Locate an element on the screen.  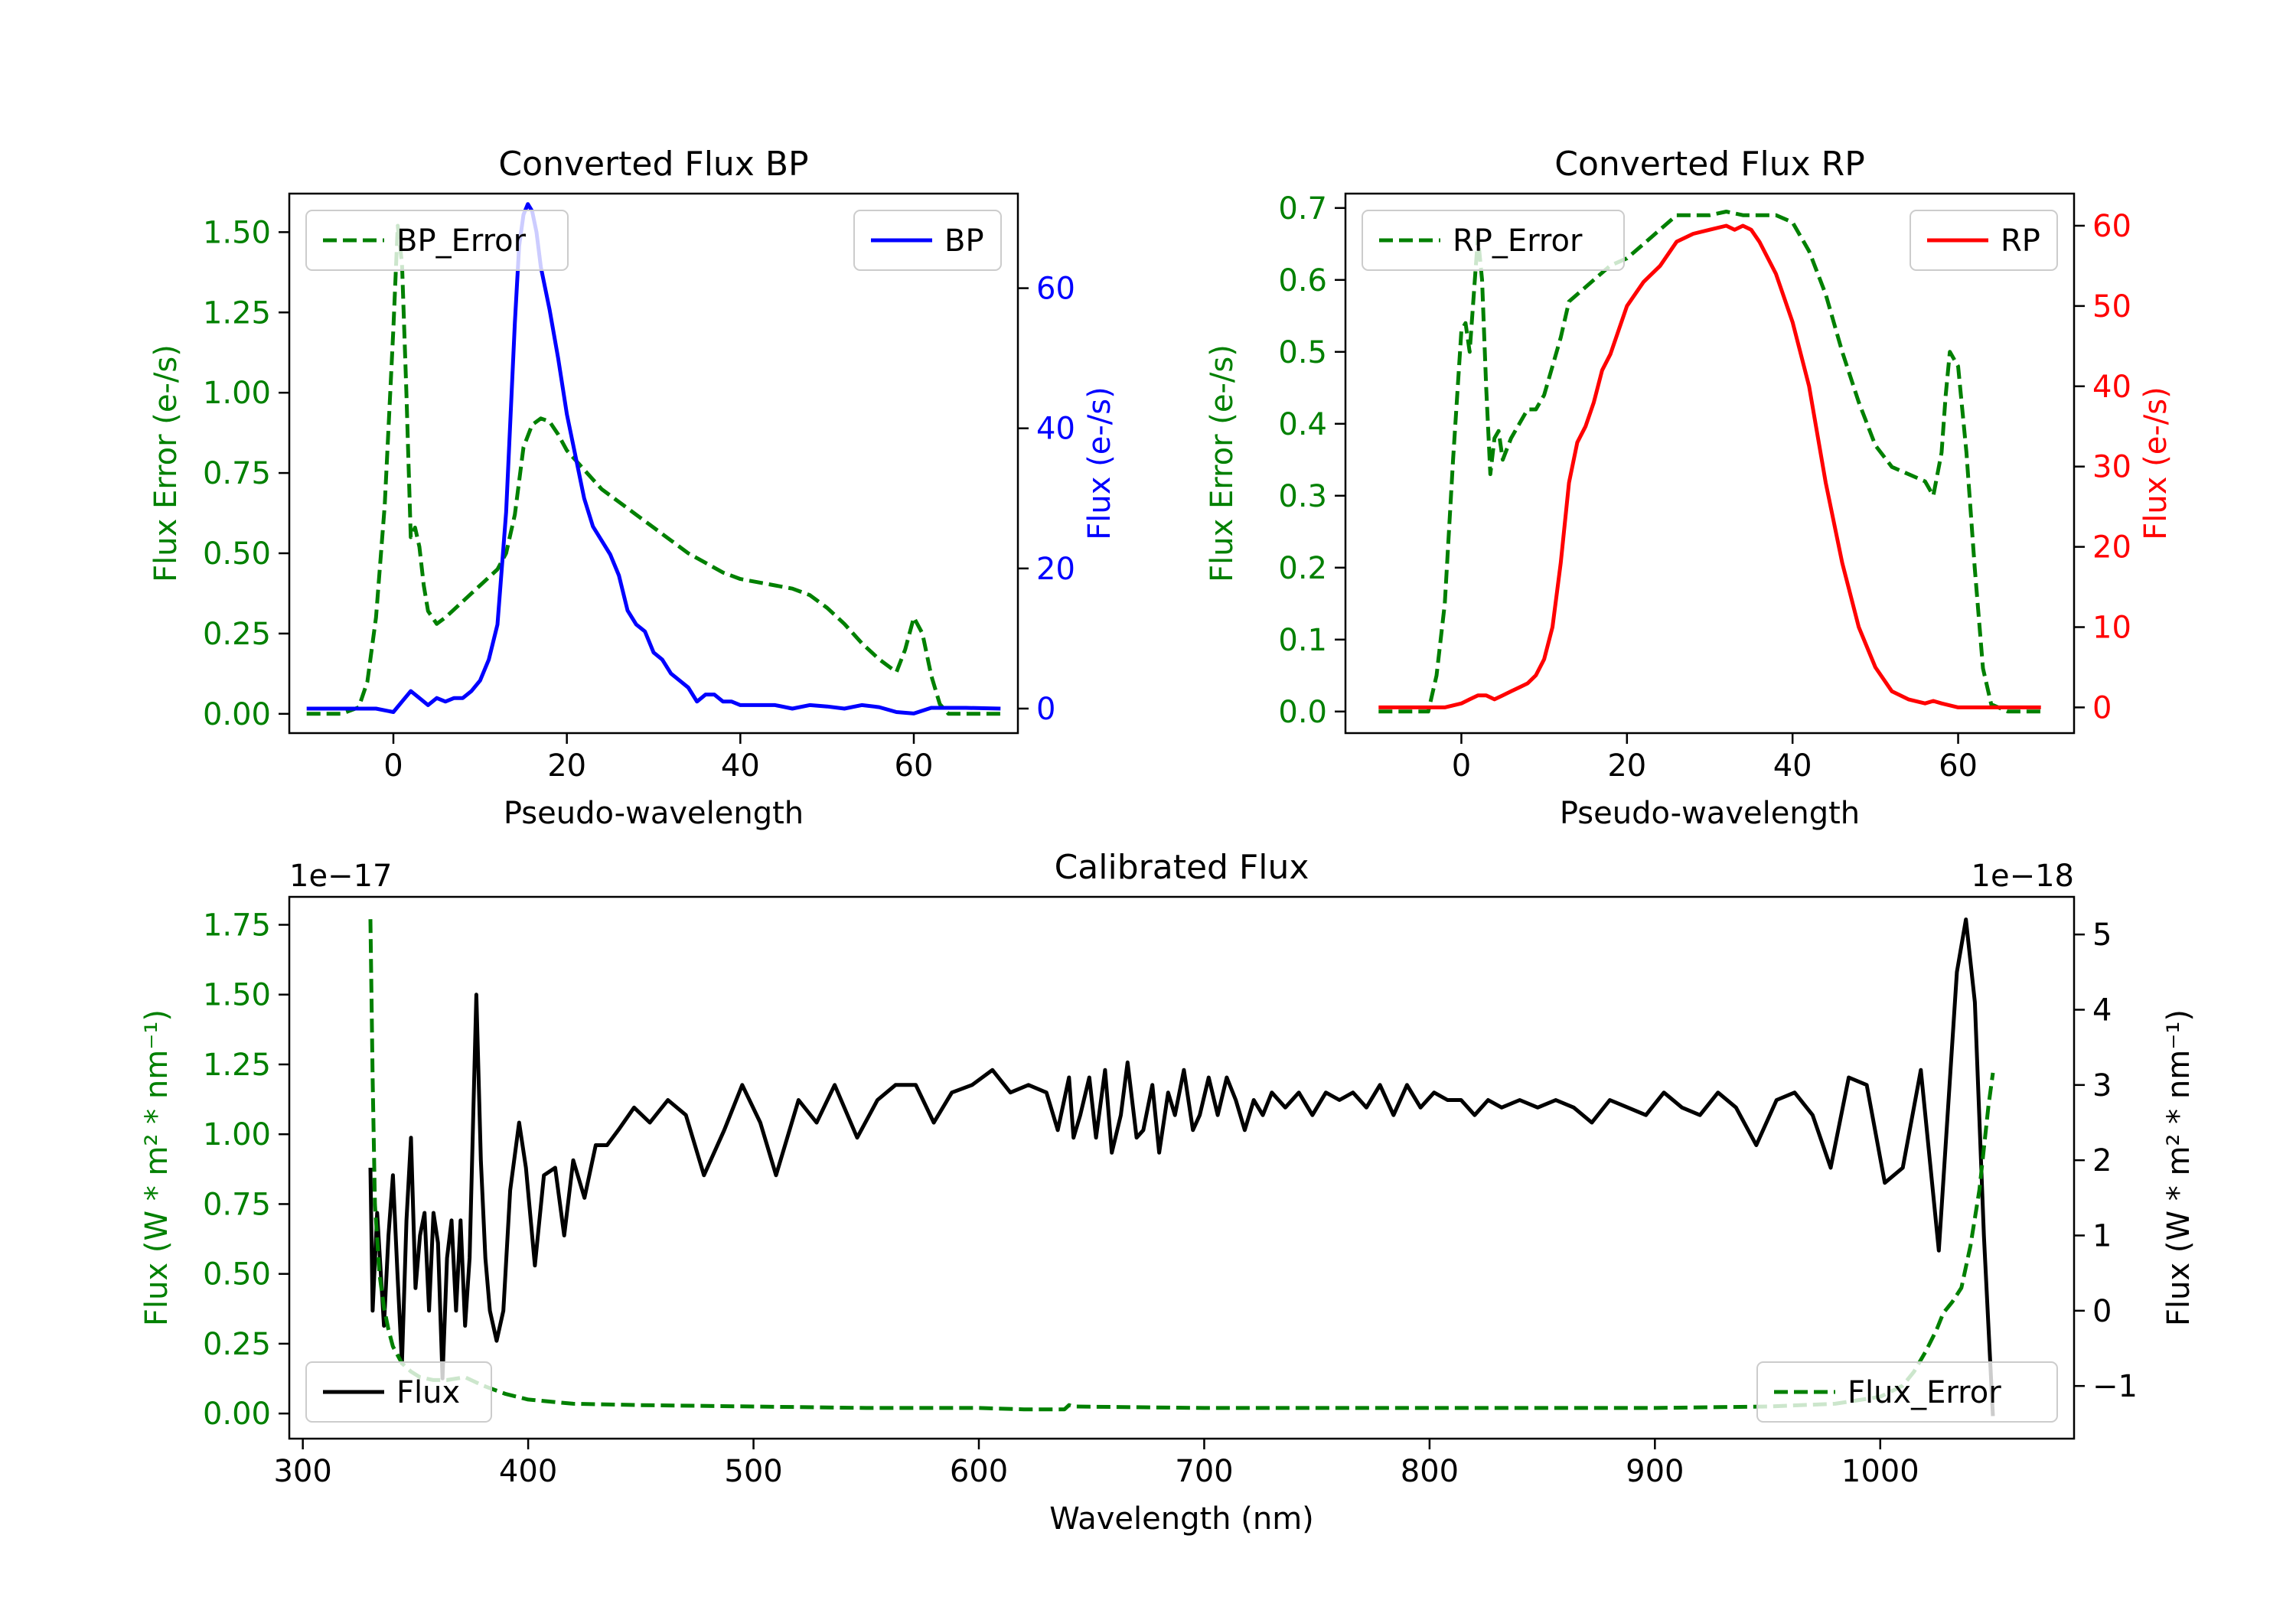
y-right-tick-label: 1 is located at coordinates (2102, 1236).